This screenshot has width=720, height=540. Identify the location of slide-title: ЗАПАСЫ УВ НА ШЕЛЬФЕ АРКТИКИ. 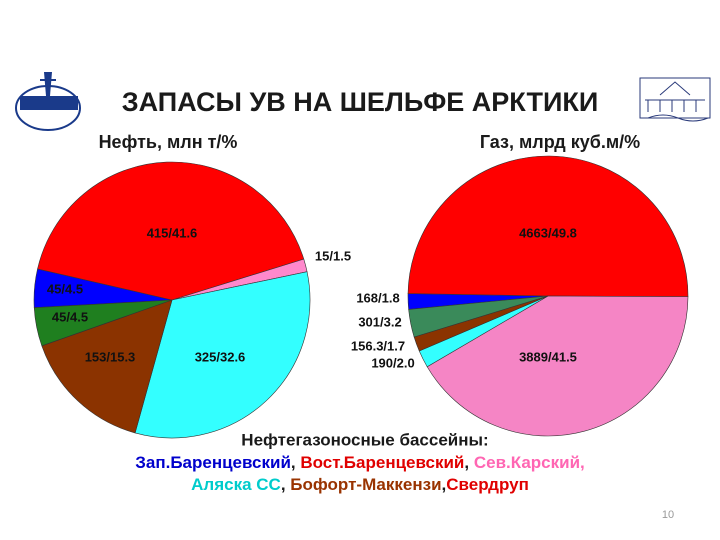
(360, 102).